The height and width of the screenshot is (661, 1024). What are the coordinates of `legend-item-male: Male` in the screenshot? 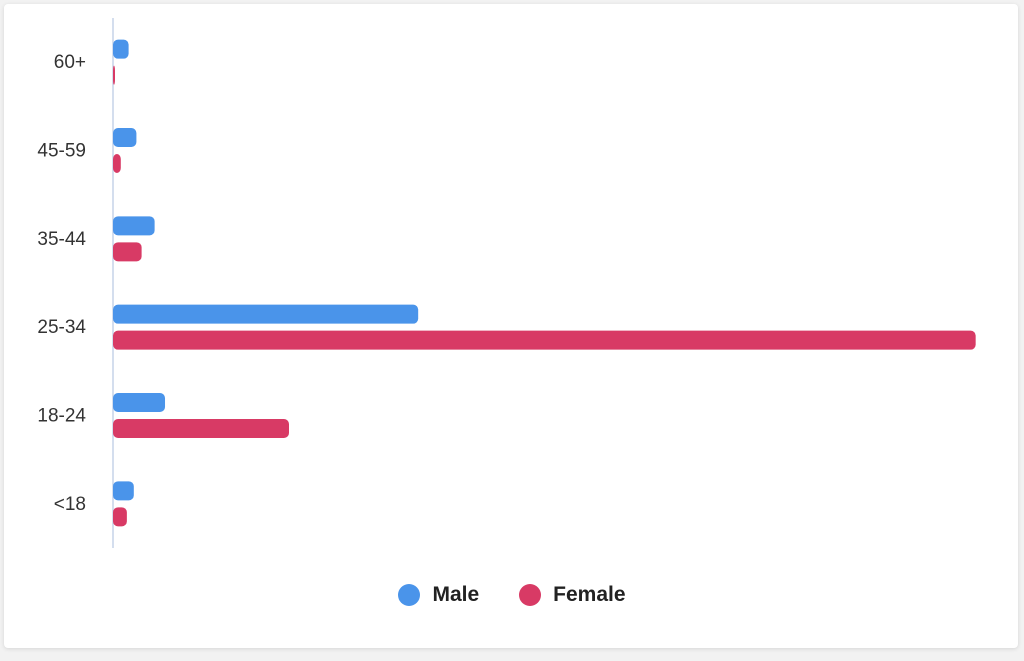 It's located at (438, 595).